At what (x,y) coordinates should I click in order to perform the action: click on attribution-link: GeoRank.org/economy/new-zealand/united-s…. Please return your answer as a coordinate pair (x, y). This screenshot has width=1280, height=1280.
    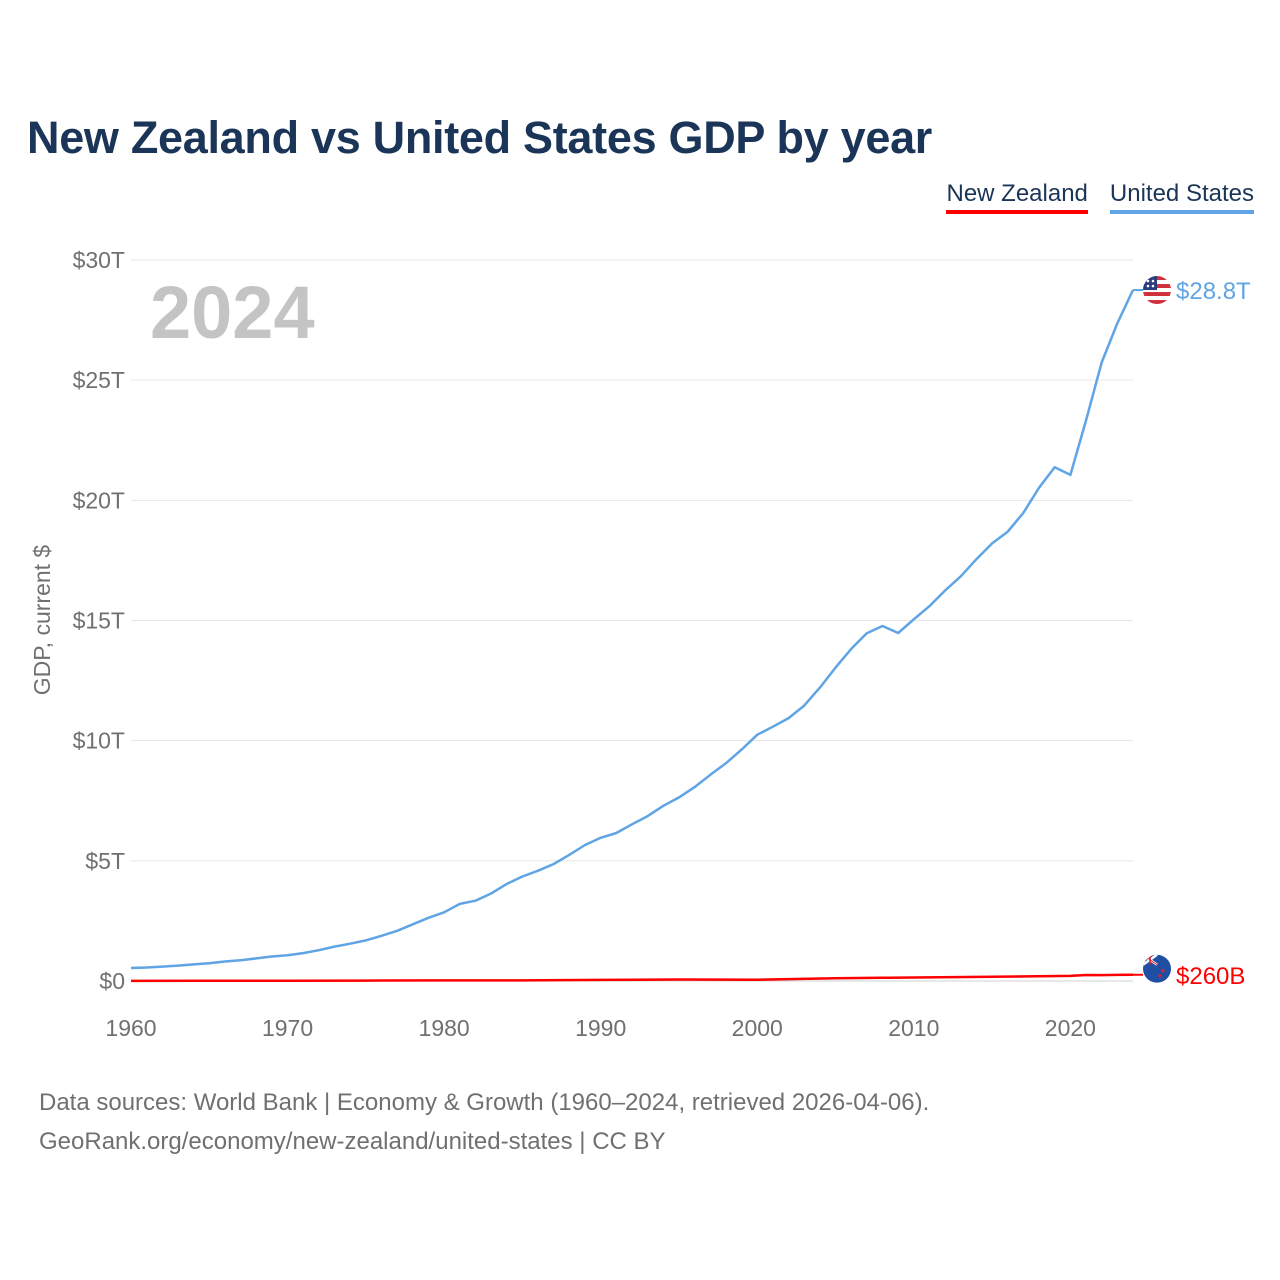
    Looking at the image, I should click on (352, 1141).